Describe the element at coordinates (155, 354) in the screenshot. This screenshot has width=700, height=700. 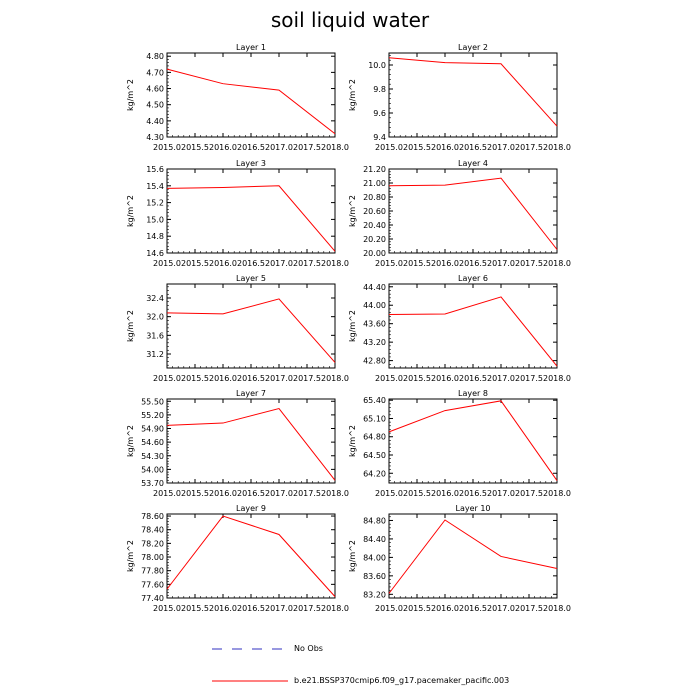
I see `y-tick-label: 31.2` at that location.